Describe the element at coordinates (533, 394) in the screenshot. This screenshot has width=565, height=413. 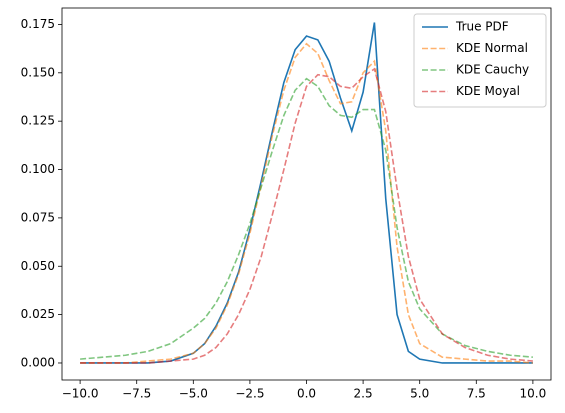
I see `x-tick-label: 10.0` at that location.